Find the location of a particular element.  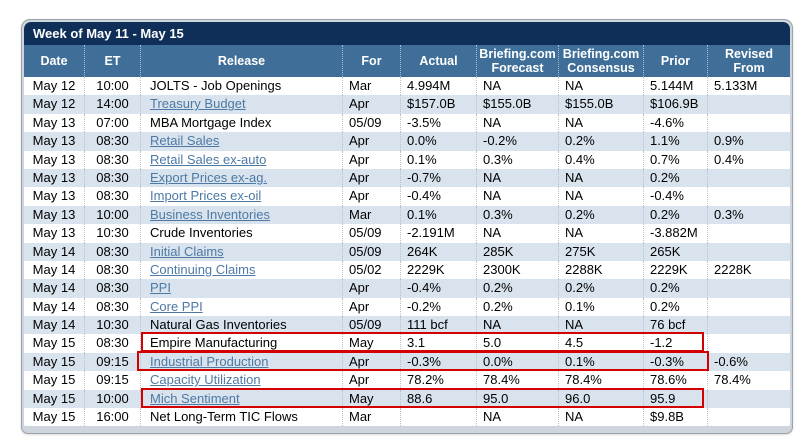

week-title: Week of May 11 - May 15 is located at coordinates (407, 33).